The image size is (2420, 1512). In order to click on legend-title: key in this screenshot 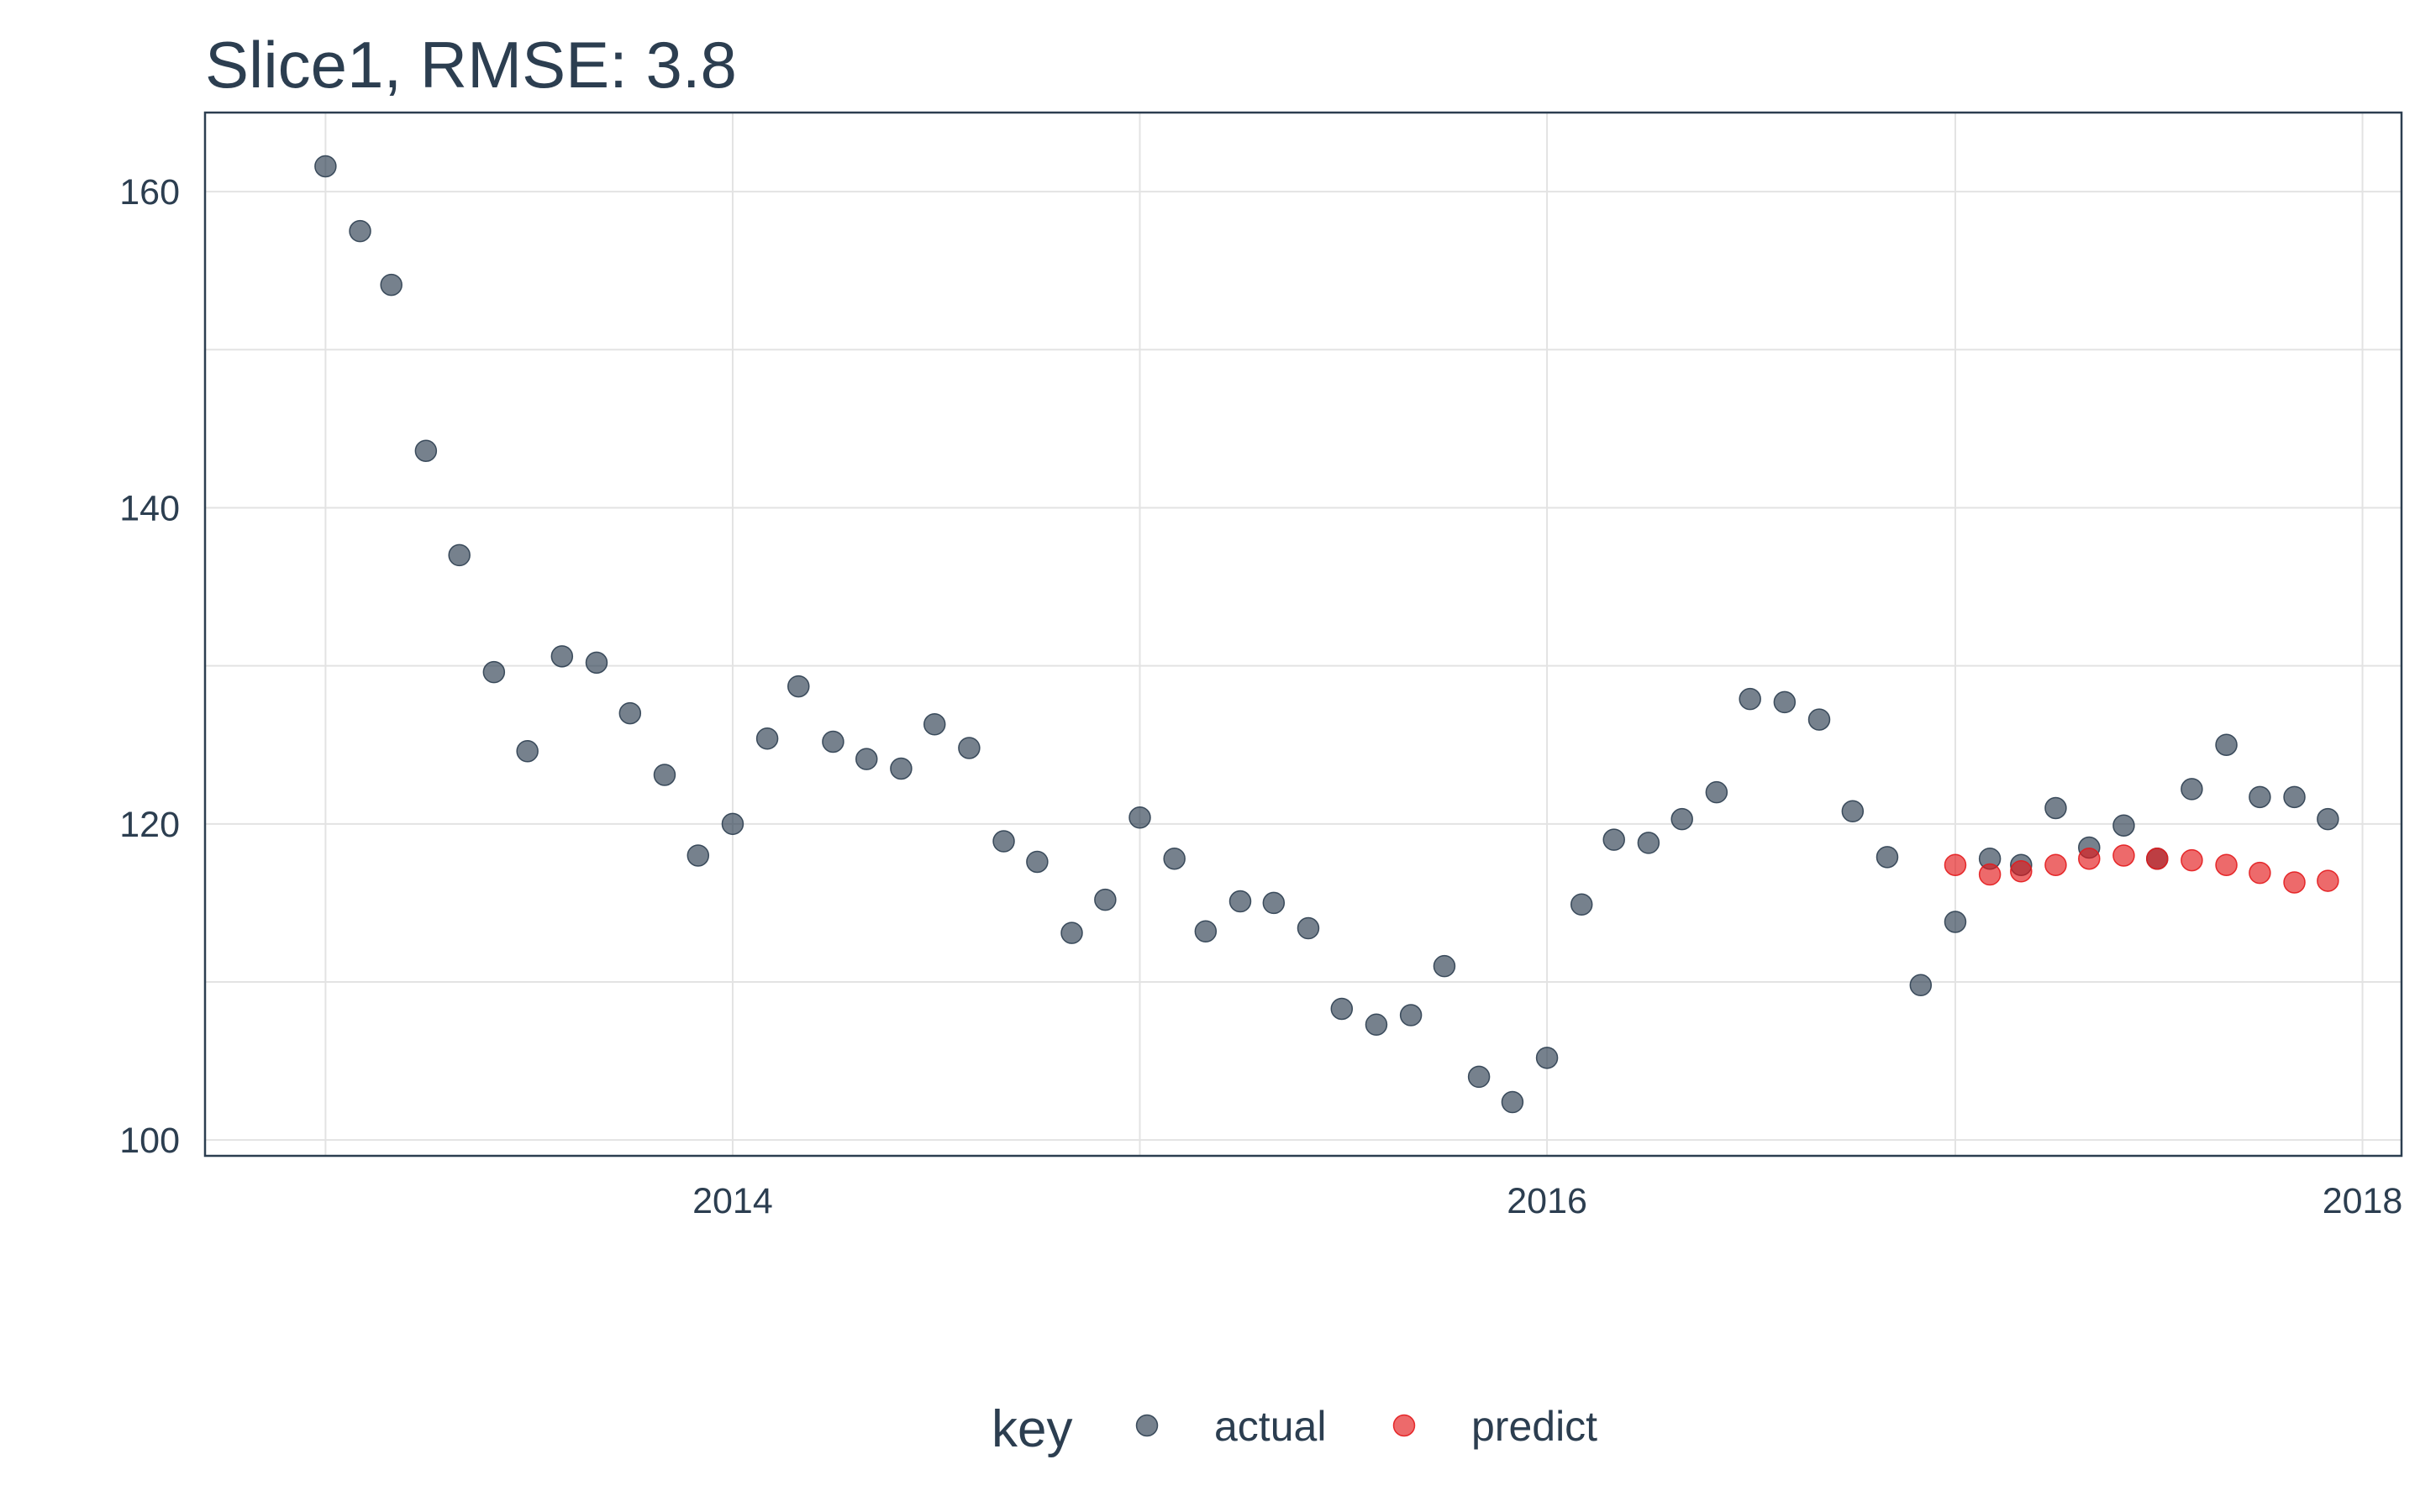, I will do `click(1032, 1429)`.